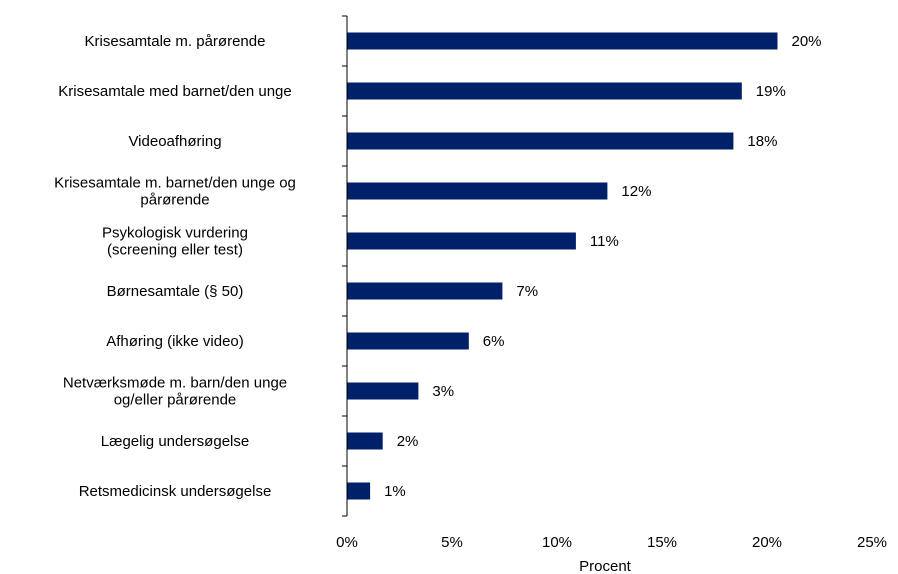 Image resolution: width=898 pixels, height=574 pixels. What do you see at coordinates (443, 391) in the screenshot?
I see `data-label: 3%` at bounding box center [443, 391].